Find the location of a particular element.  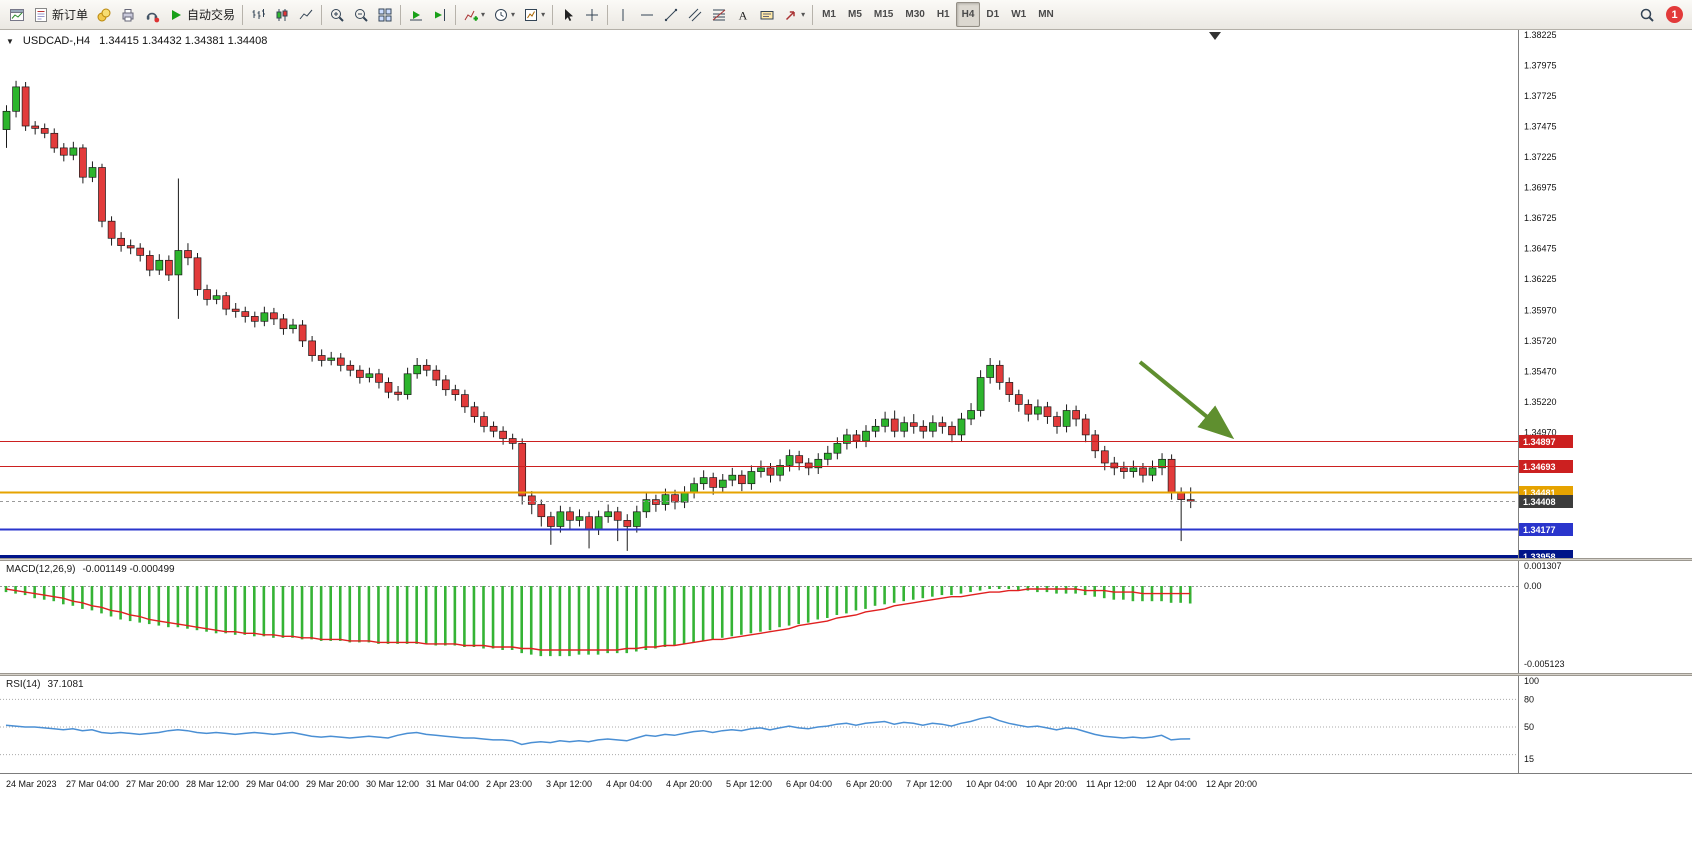

print-button is located at coordinates (128, 14).